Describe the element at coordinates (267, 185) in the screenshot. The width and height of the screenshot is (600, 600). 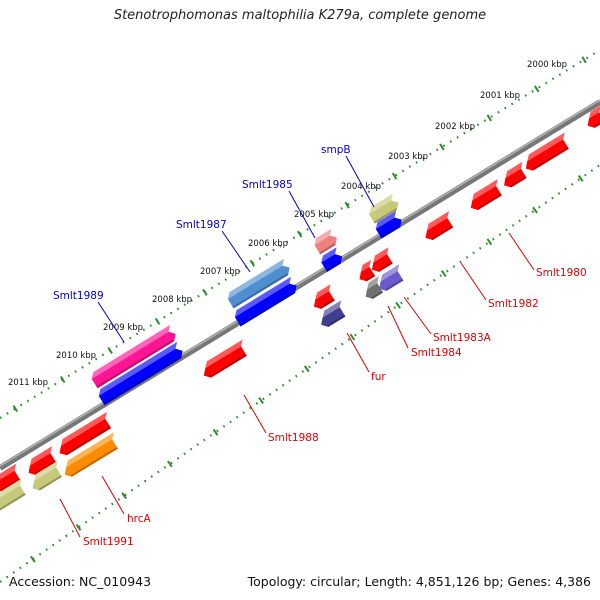
I see `gene-label: Smlt1985` at that location.